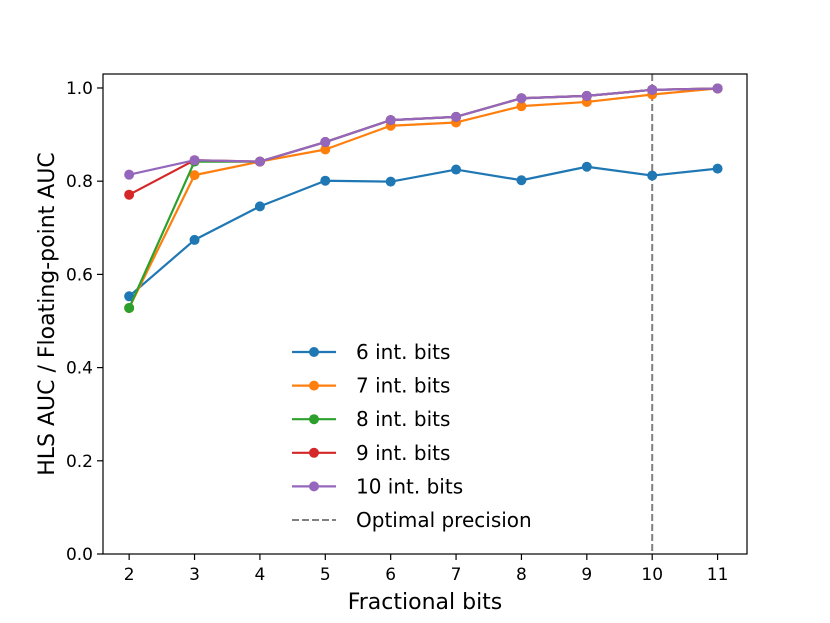 The image size is (830, 623). What do you see at coordinates (194, 575) in the screenshot?
I see `x-tick-label: 3` at bounding box center [194, 575].